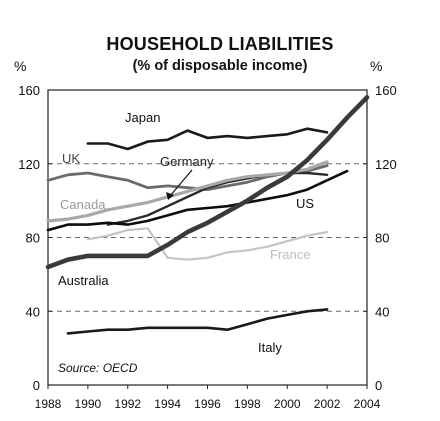 Image resolution: width=440 pixels, height=421 pixels. I want to click on series-label-australia: Australia, so click(83, 280).